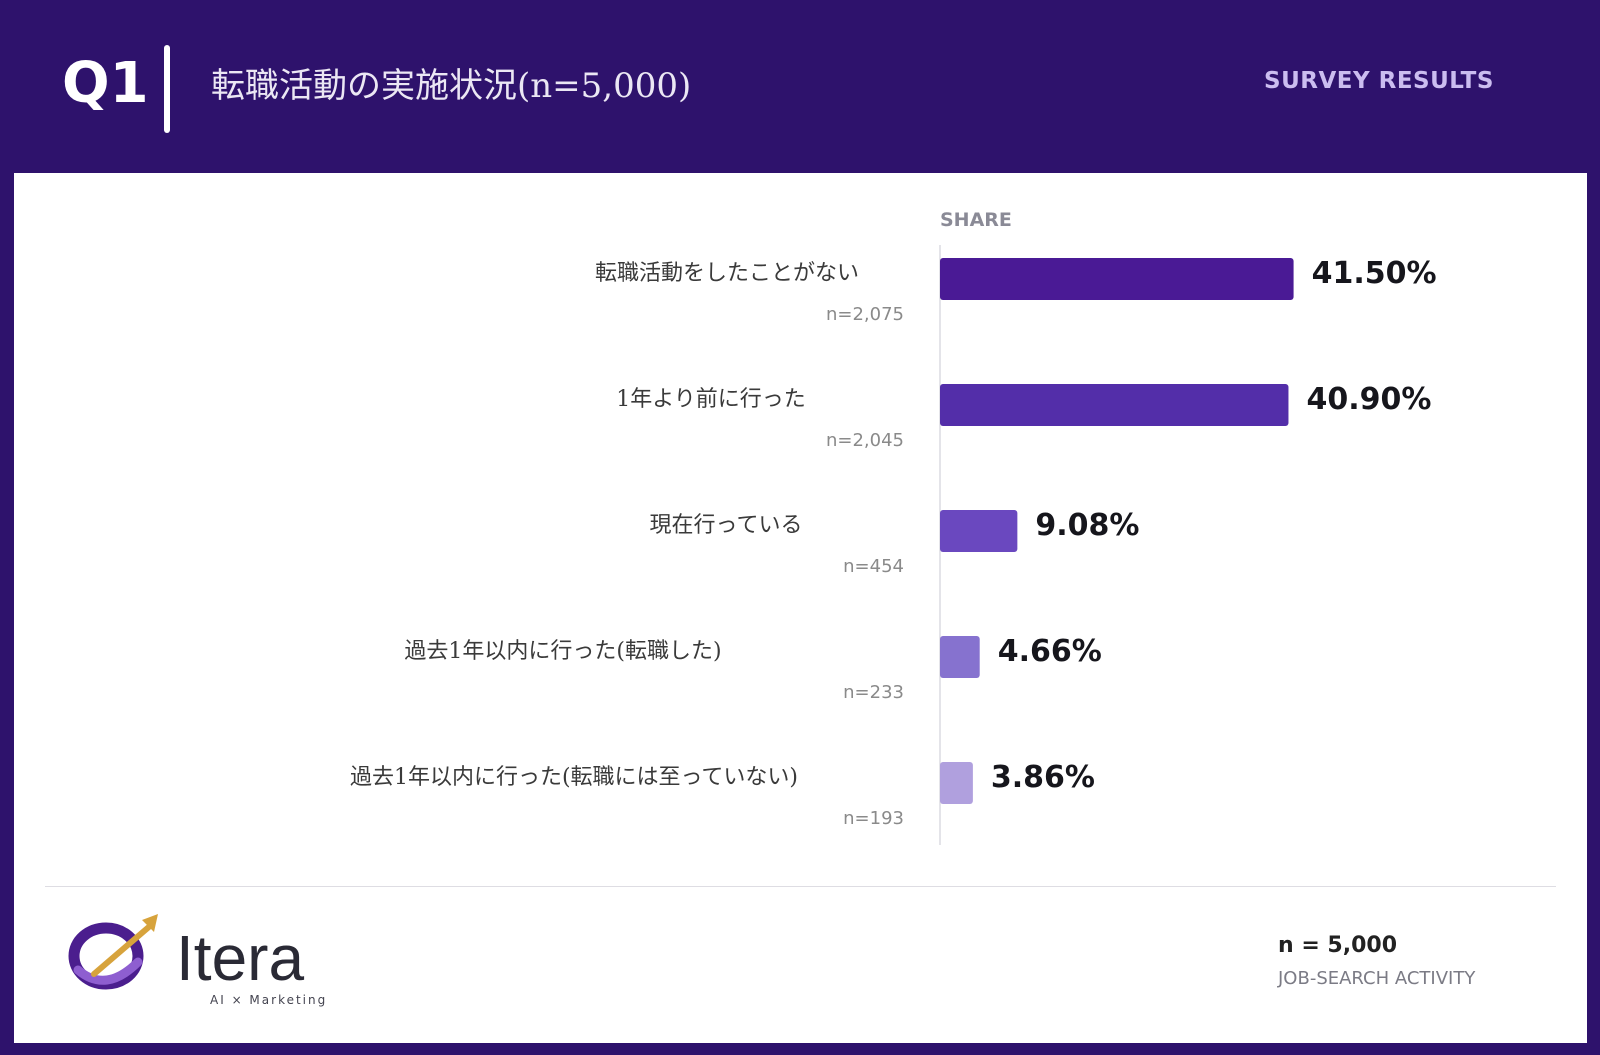 This screenshot has height=1055, width=1600. Describe the element at coordinates (865, 314) in the screenshot. I see `category-count: n=2,075` at that location.